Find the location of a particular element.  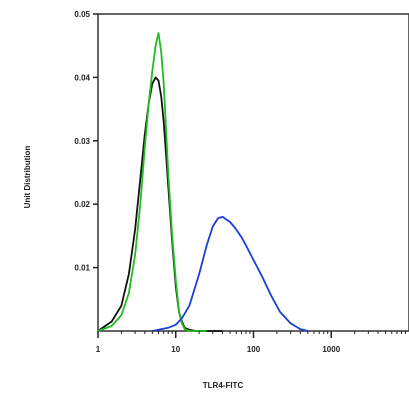

x-tick-label: 10 is located at coordinates (175, 349).